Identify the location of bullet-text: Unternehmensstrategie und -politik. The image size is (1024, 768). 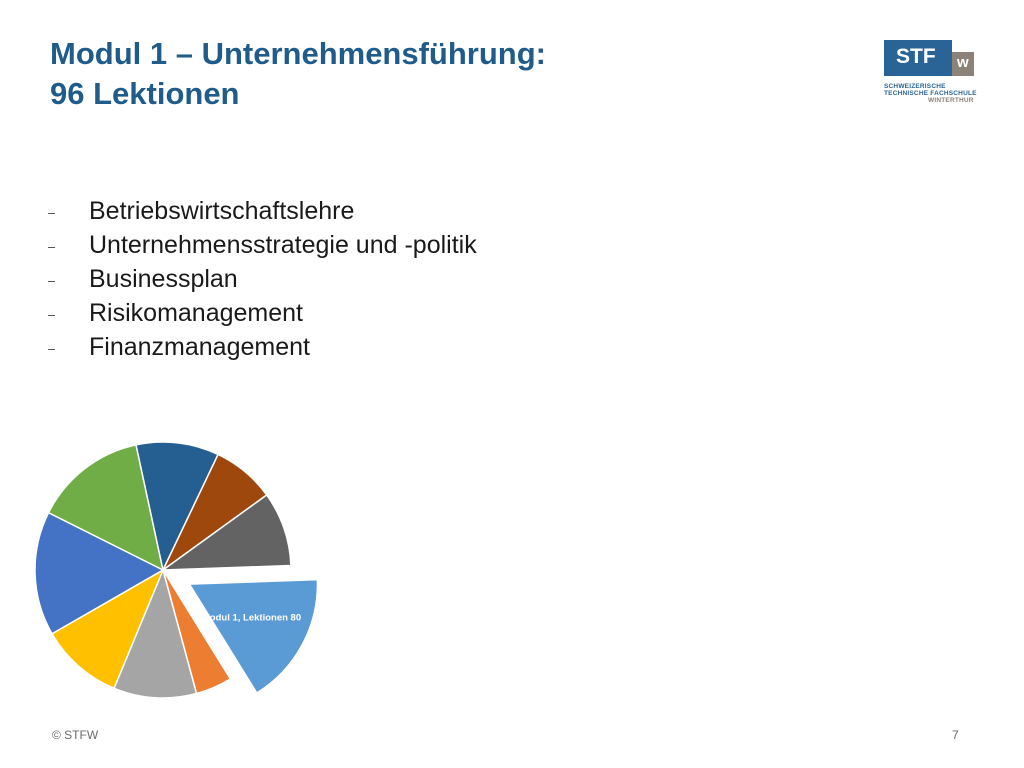
(283, 245).